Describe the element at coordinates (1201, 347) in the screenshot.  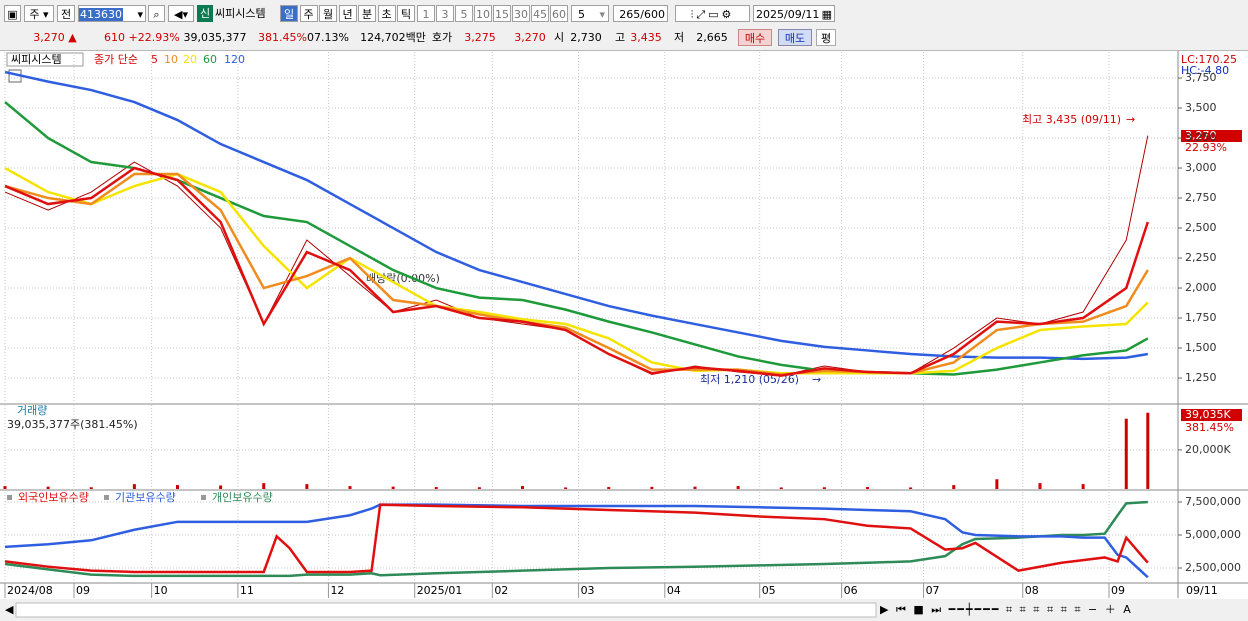
I see `y-tick-label: 1,500` at that location.